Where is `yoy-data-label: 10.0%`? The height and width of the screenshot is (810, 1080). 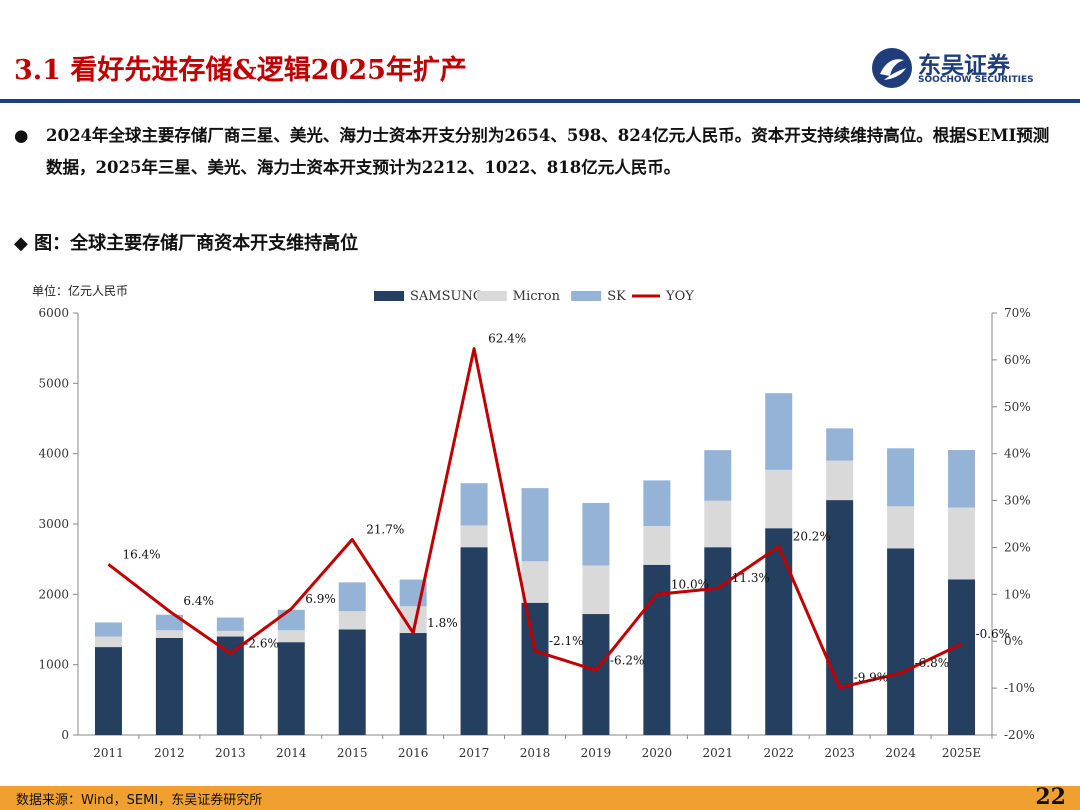
yoy-data-label: 10.0% is located at coordinates (690, 584).